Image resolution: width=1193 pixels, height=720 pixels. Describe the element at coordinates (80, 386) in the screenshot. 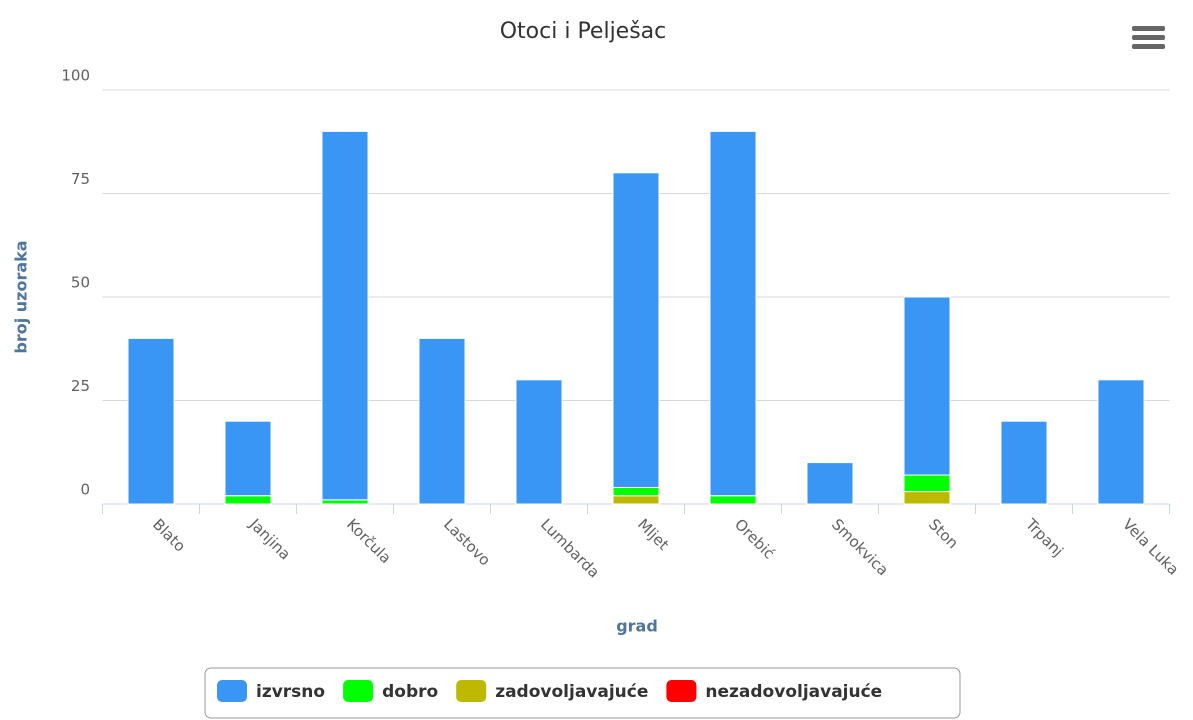

I see `y-tick-label: 25` at that location.